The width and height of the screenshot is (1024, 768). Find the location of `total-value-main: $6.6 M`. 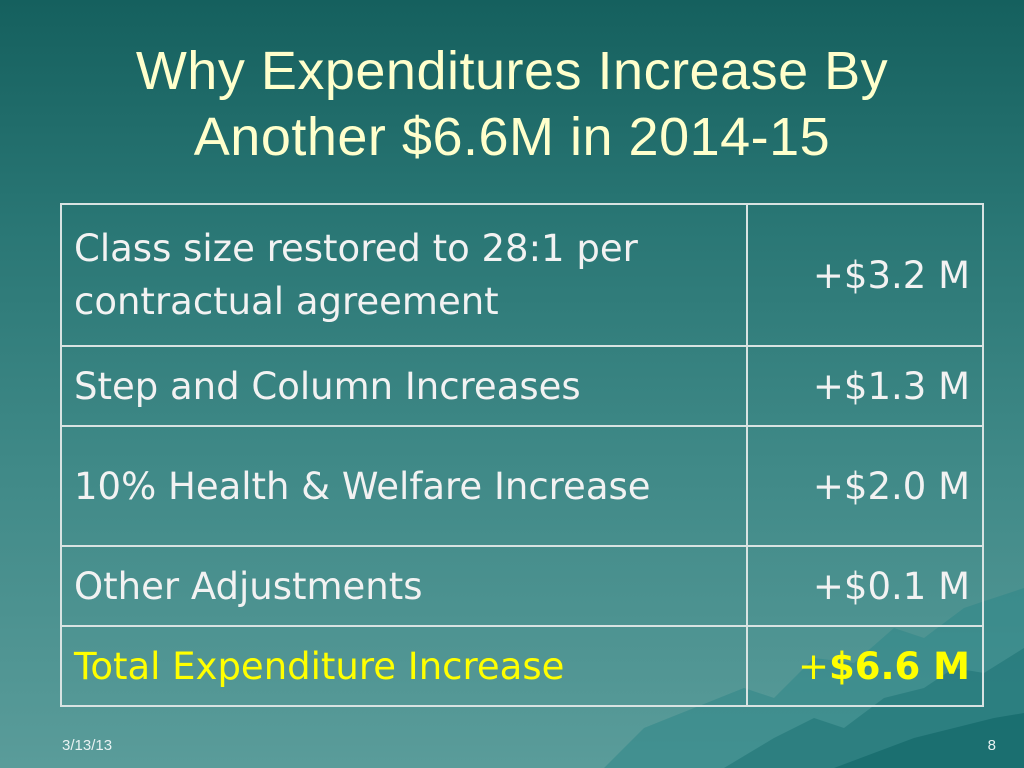

total-value-main: $6.6 M is located at coordinates (899, 666).